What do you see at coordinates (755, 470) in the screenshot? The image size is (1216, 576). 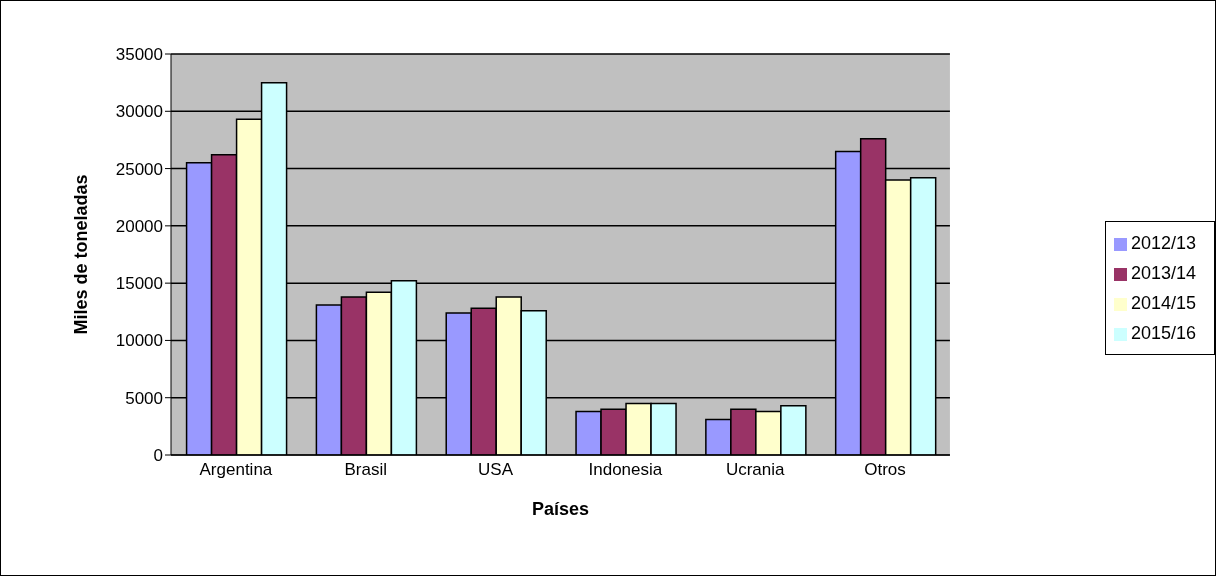 I see `x-tick-label: Ucrania` at bounding box center [755, 470].